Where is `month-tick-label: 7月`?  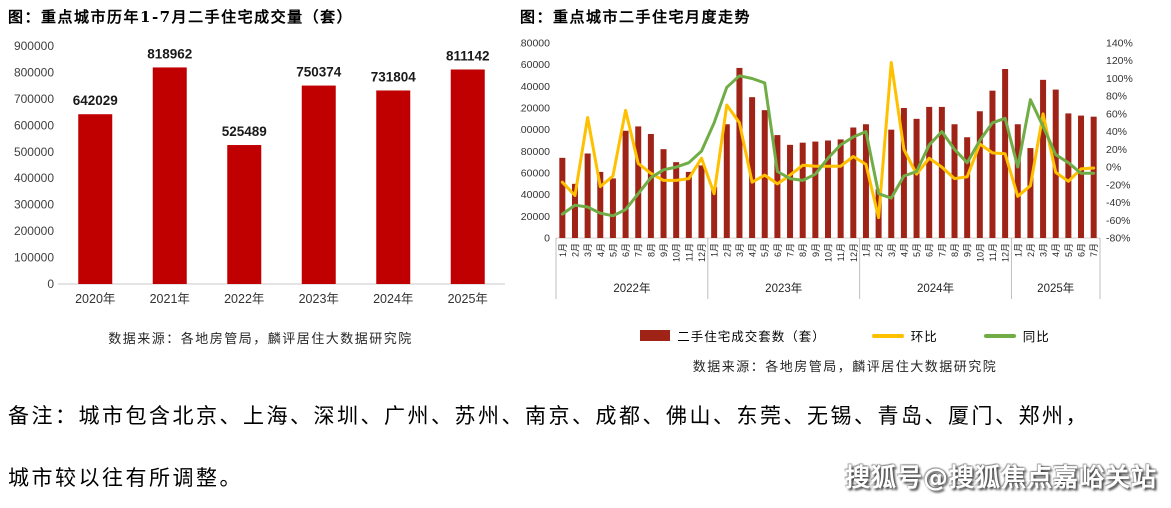 month-tick-label: 7月 is located at coordinates (791, 250).